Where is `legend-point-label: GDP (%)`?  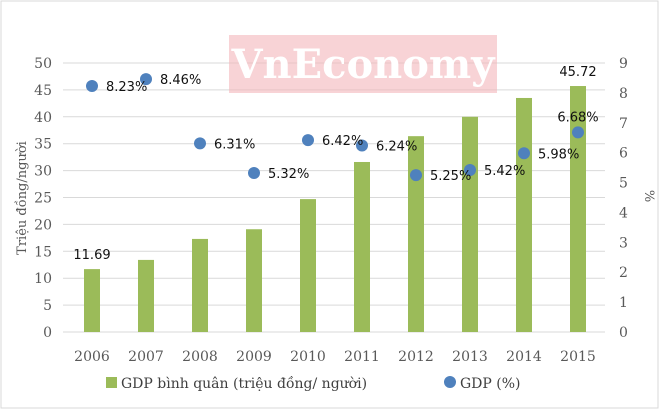 legend-point-label: GDP (%) is located at coordinates (490, 384).